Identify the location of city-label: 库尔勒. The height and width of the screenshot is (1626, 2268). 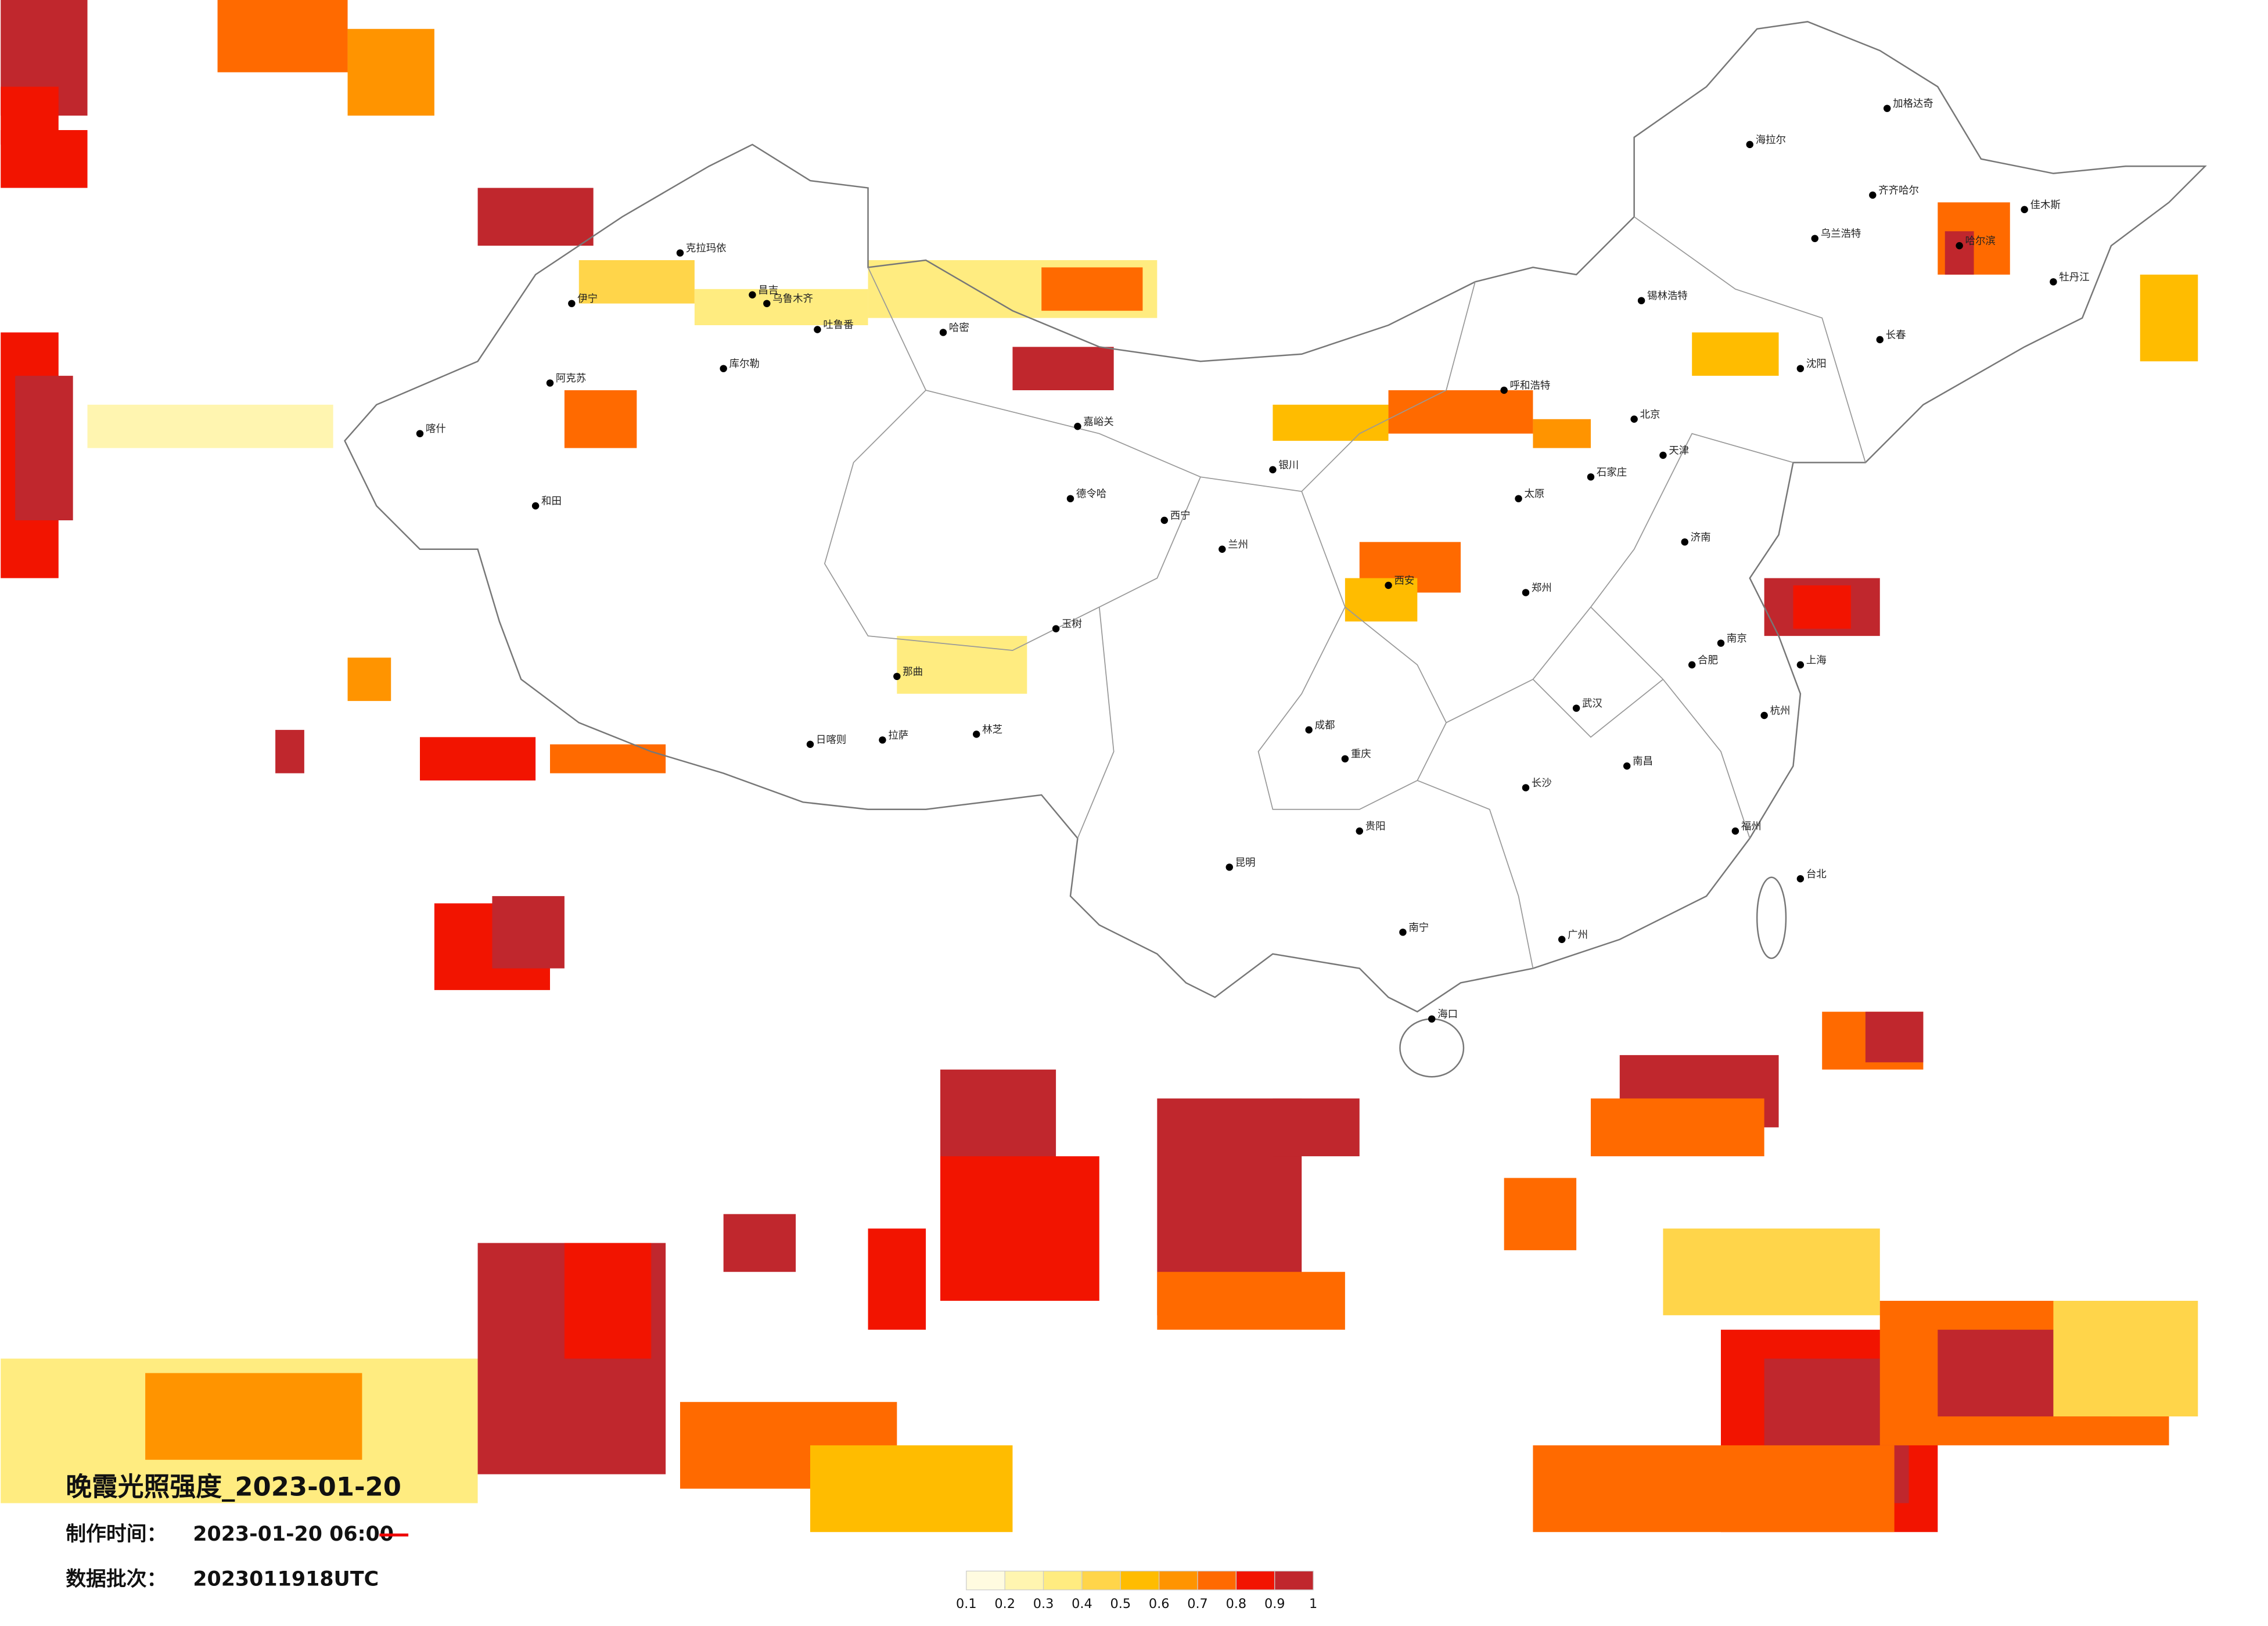
(744, 364).